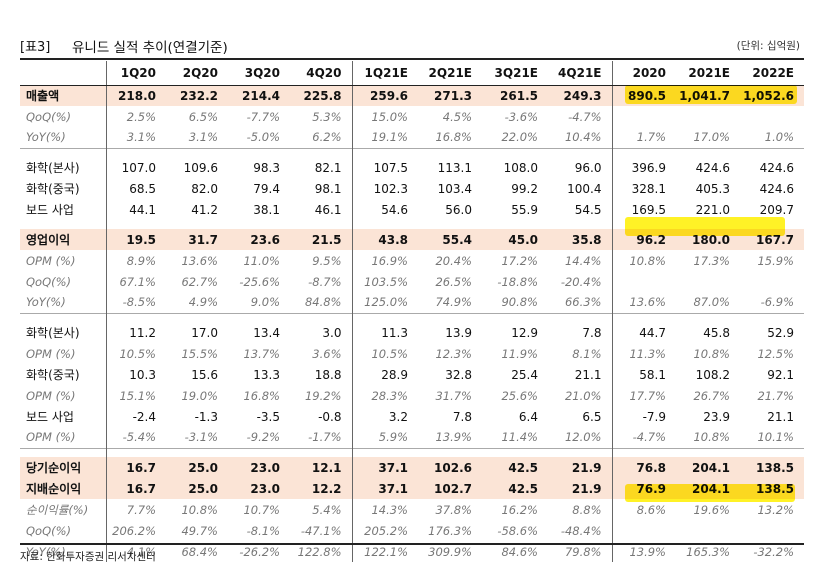 The height and width of the screenshot is (582, 828). Describe the element at coordinates (142, 209) in the screenshot. I see `table-cell: 44.1` at that location.